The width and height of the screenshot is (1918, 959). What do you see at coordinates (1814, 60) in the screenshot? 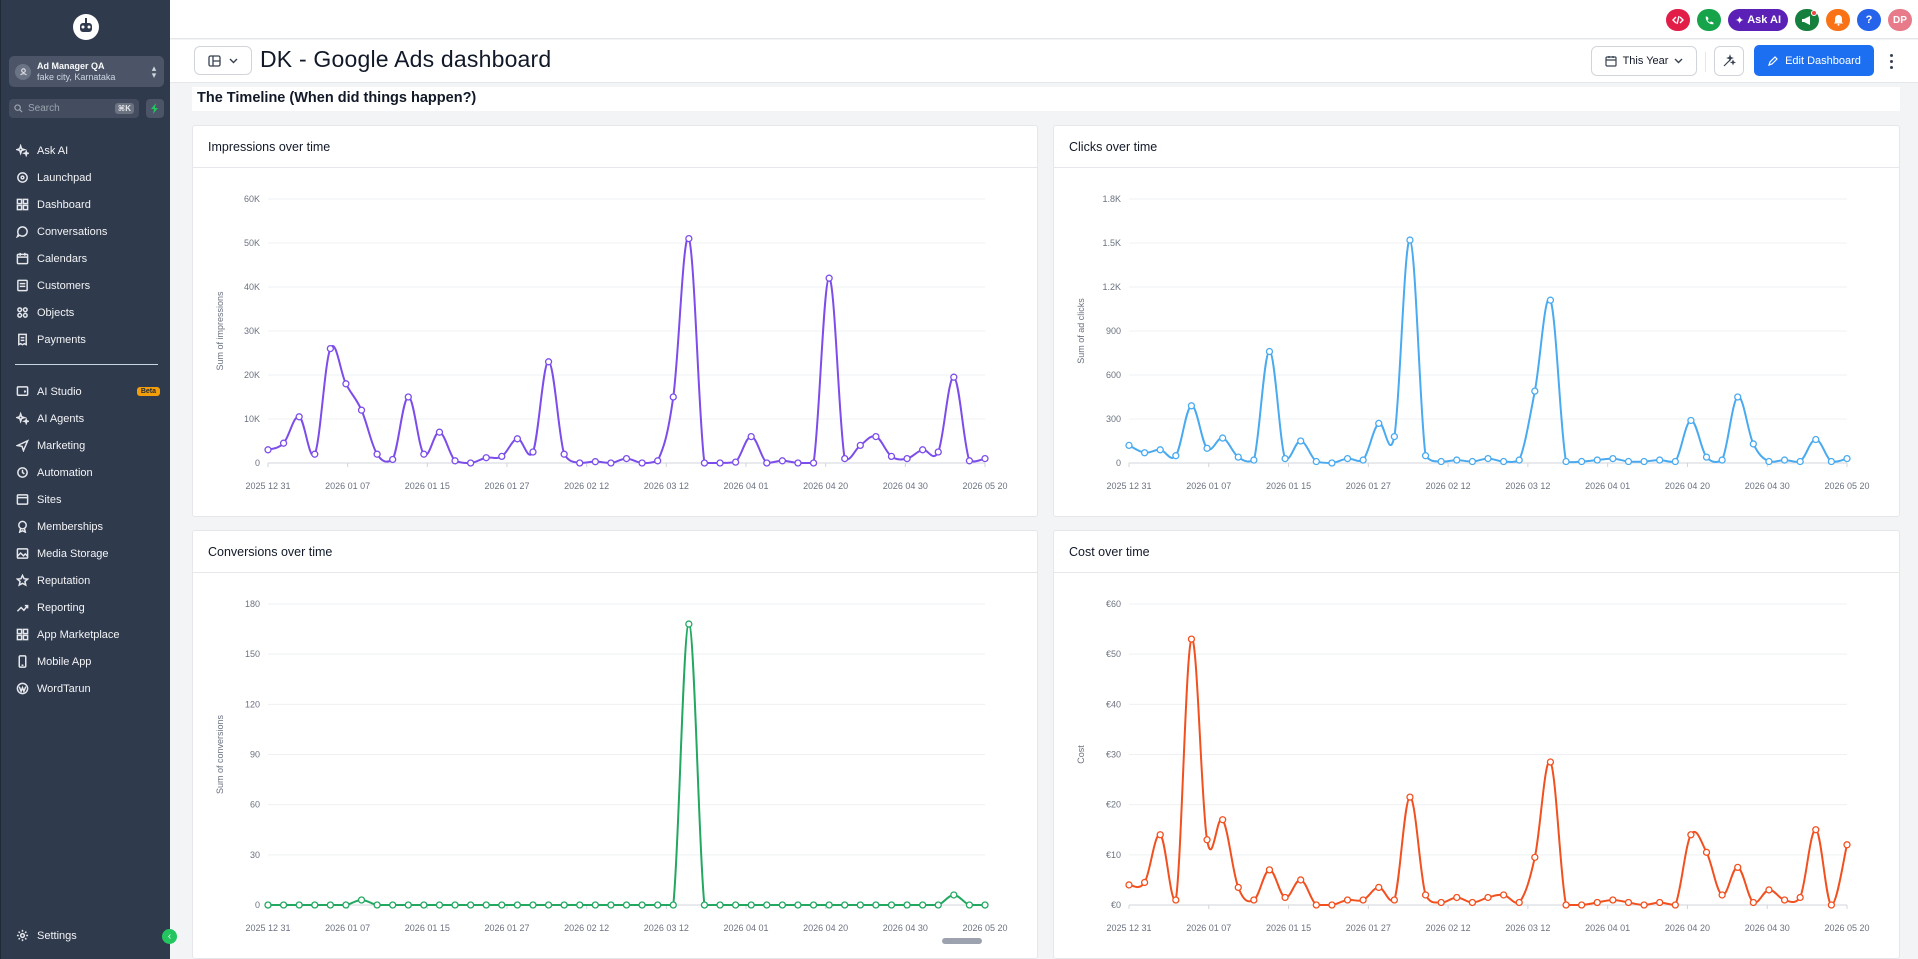
I see `edit-dashboard-button: Edit Dashboard` at bounding box center [1814, 60].